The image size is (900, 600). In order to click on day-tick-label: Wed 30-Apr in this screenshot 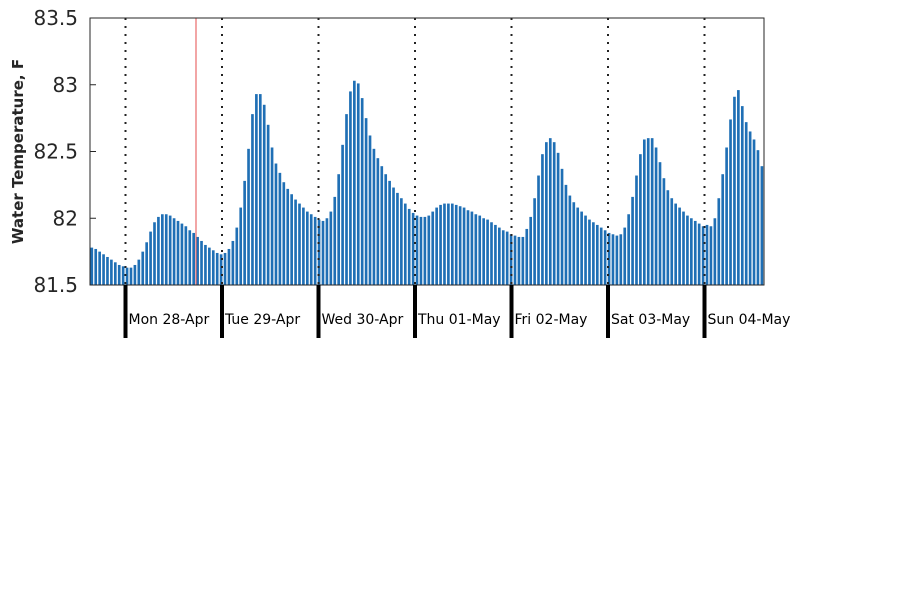, I will do `click(363, 320)`.